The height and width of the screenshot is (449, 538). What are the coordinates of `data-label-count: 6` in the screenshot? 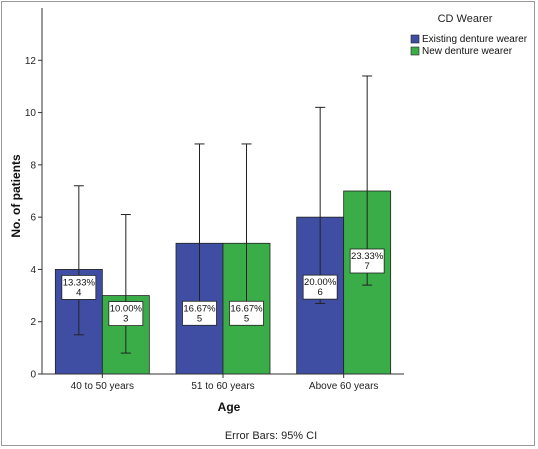 It's located at (320, 292).